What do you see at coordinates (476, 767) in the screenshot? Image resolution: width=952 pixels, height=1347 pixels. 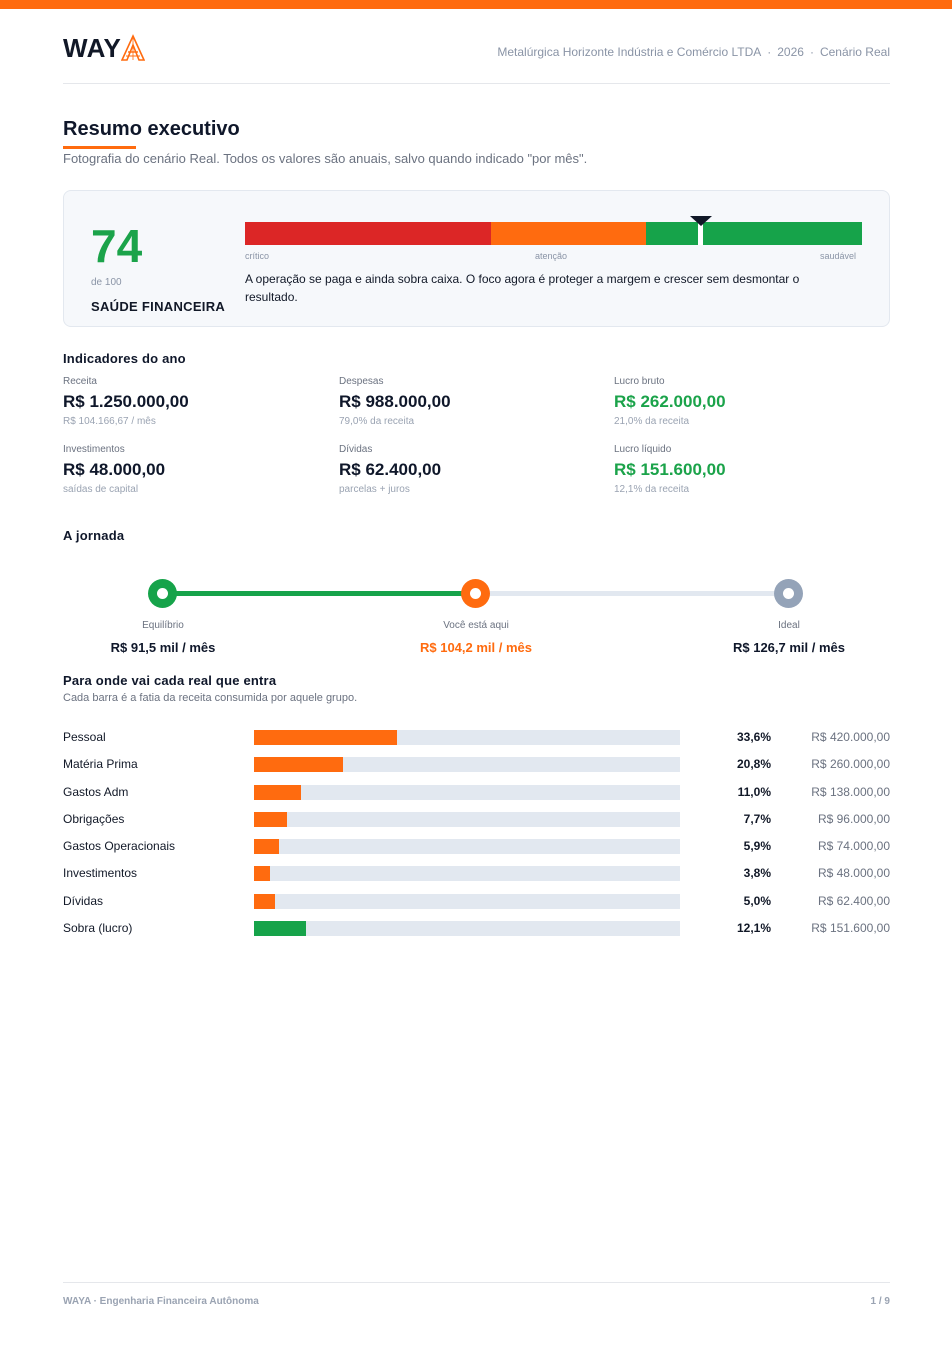 I see `allocation-row: Matéria Prima 20,8% R$ 260.000,00` at bounding box center [476, 767].